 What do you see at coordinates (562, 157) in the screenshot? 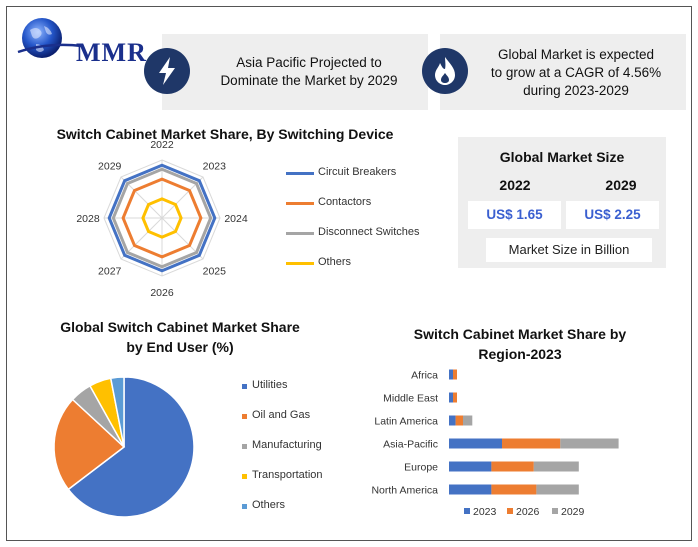
I see `market-size-title: Global Market Size` at bounding box center [562, 157].